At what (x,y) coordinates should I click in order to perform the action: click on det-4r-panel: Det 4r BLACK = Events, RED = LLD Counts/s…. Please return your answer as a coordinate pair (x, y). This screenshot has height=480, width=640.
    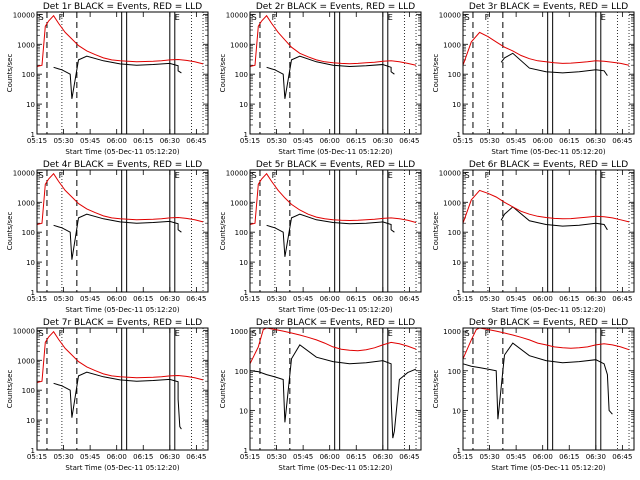
    Looking at the image, I should click on (107, 237).